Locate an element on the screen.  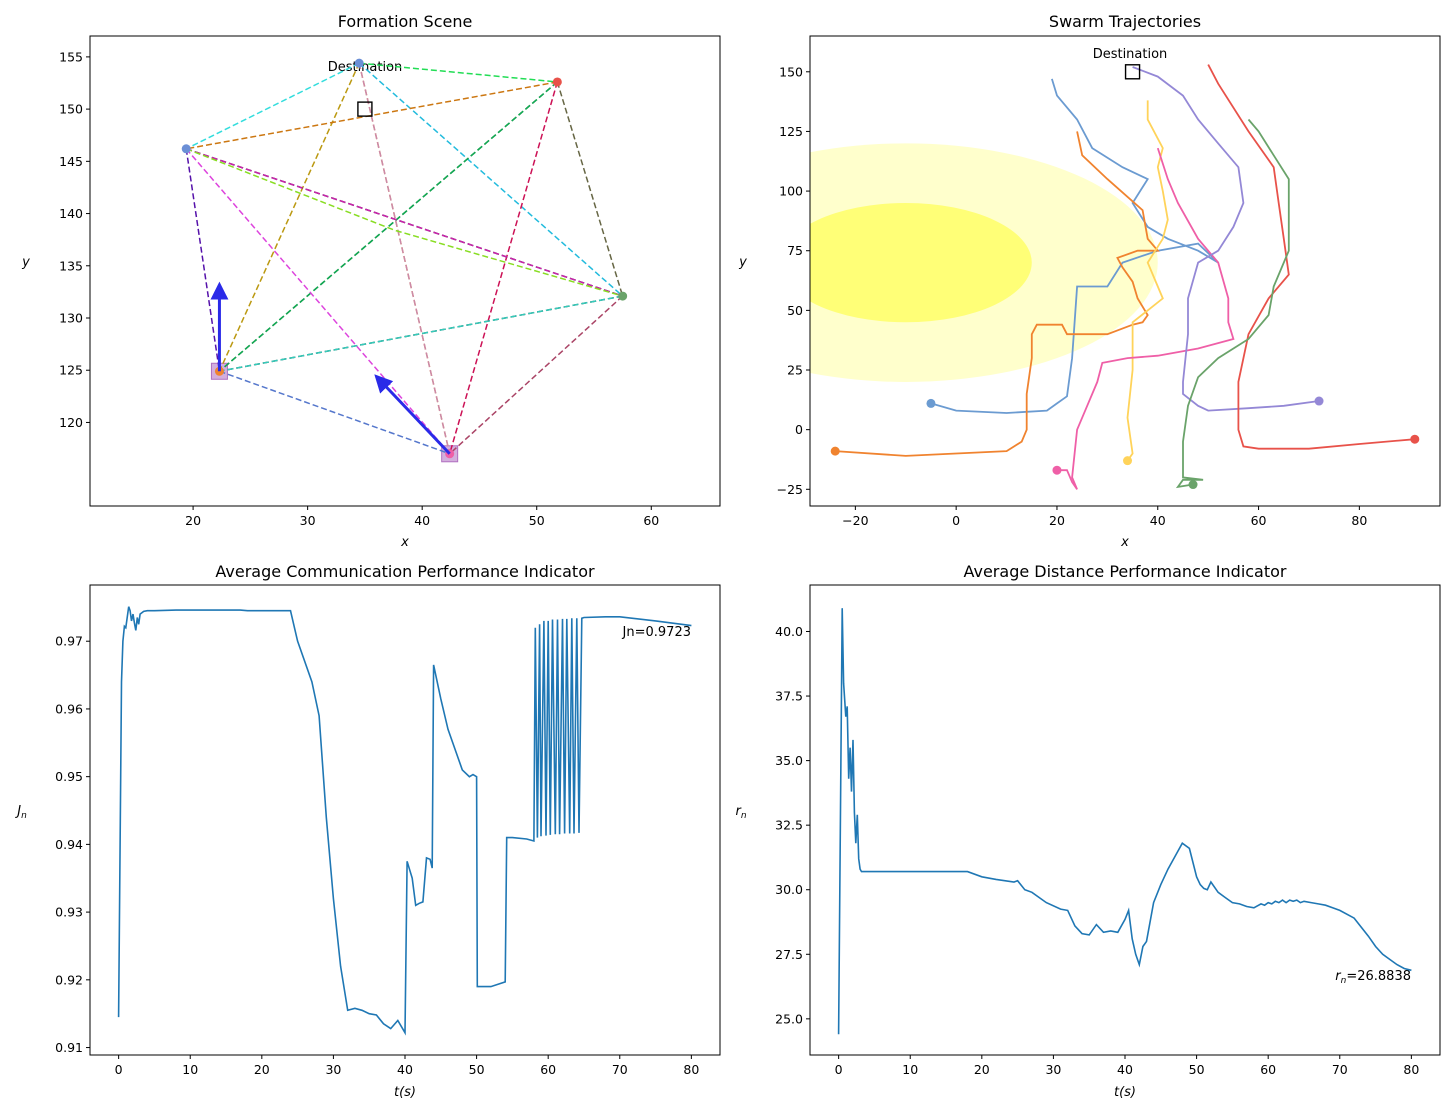
y-tick-label: 120 is located at coordinates (71, 422).